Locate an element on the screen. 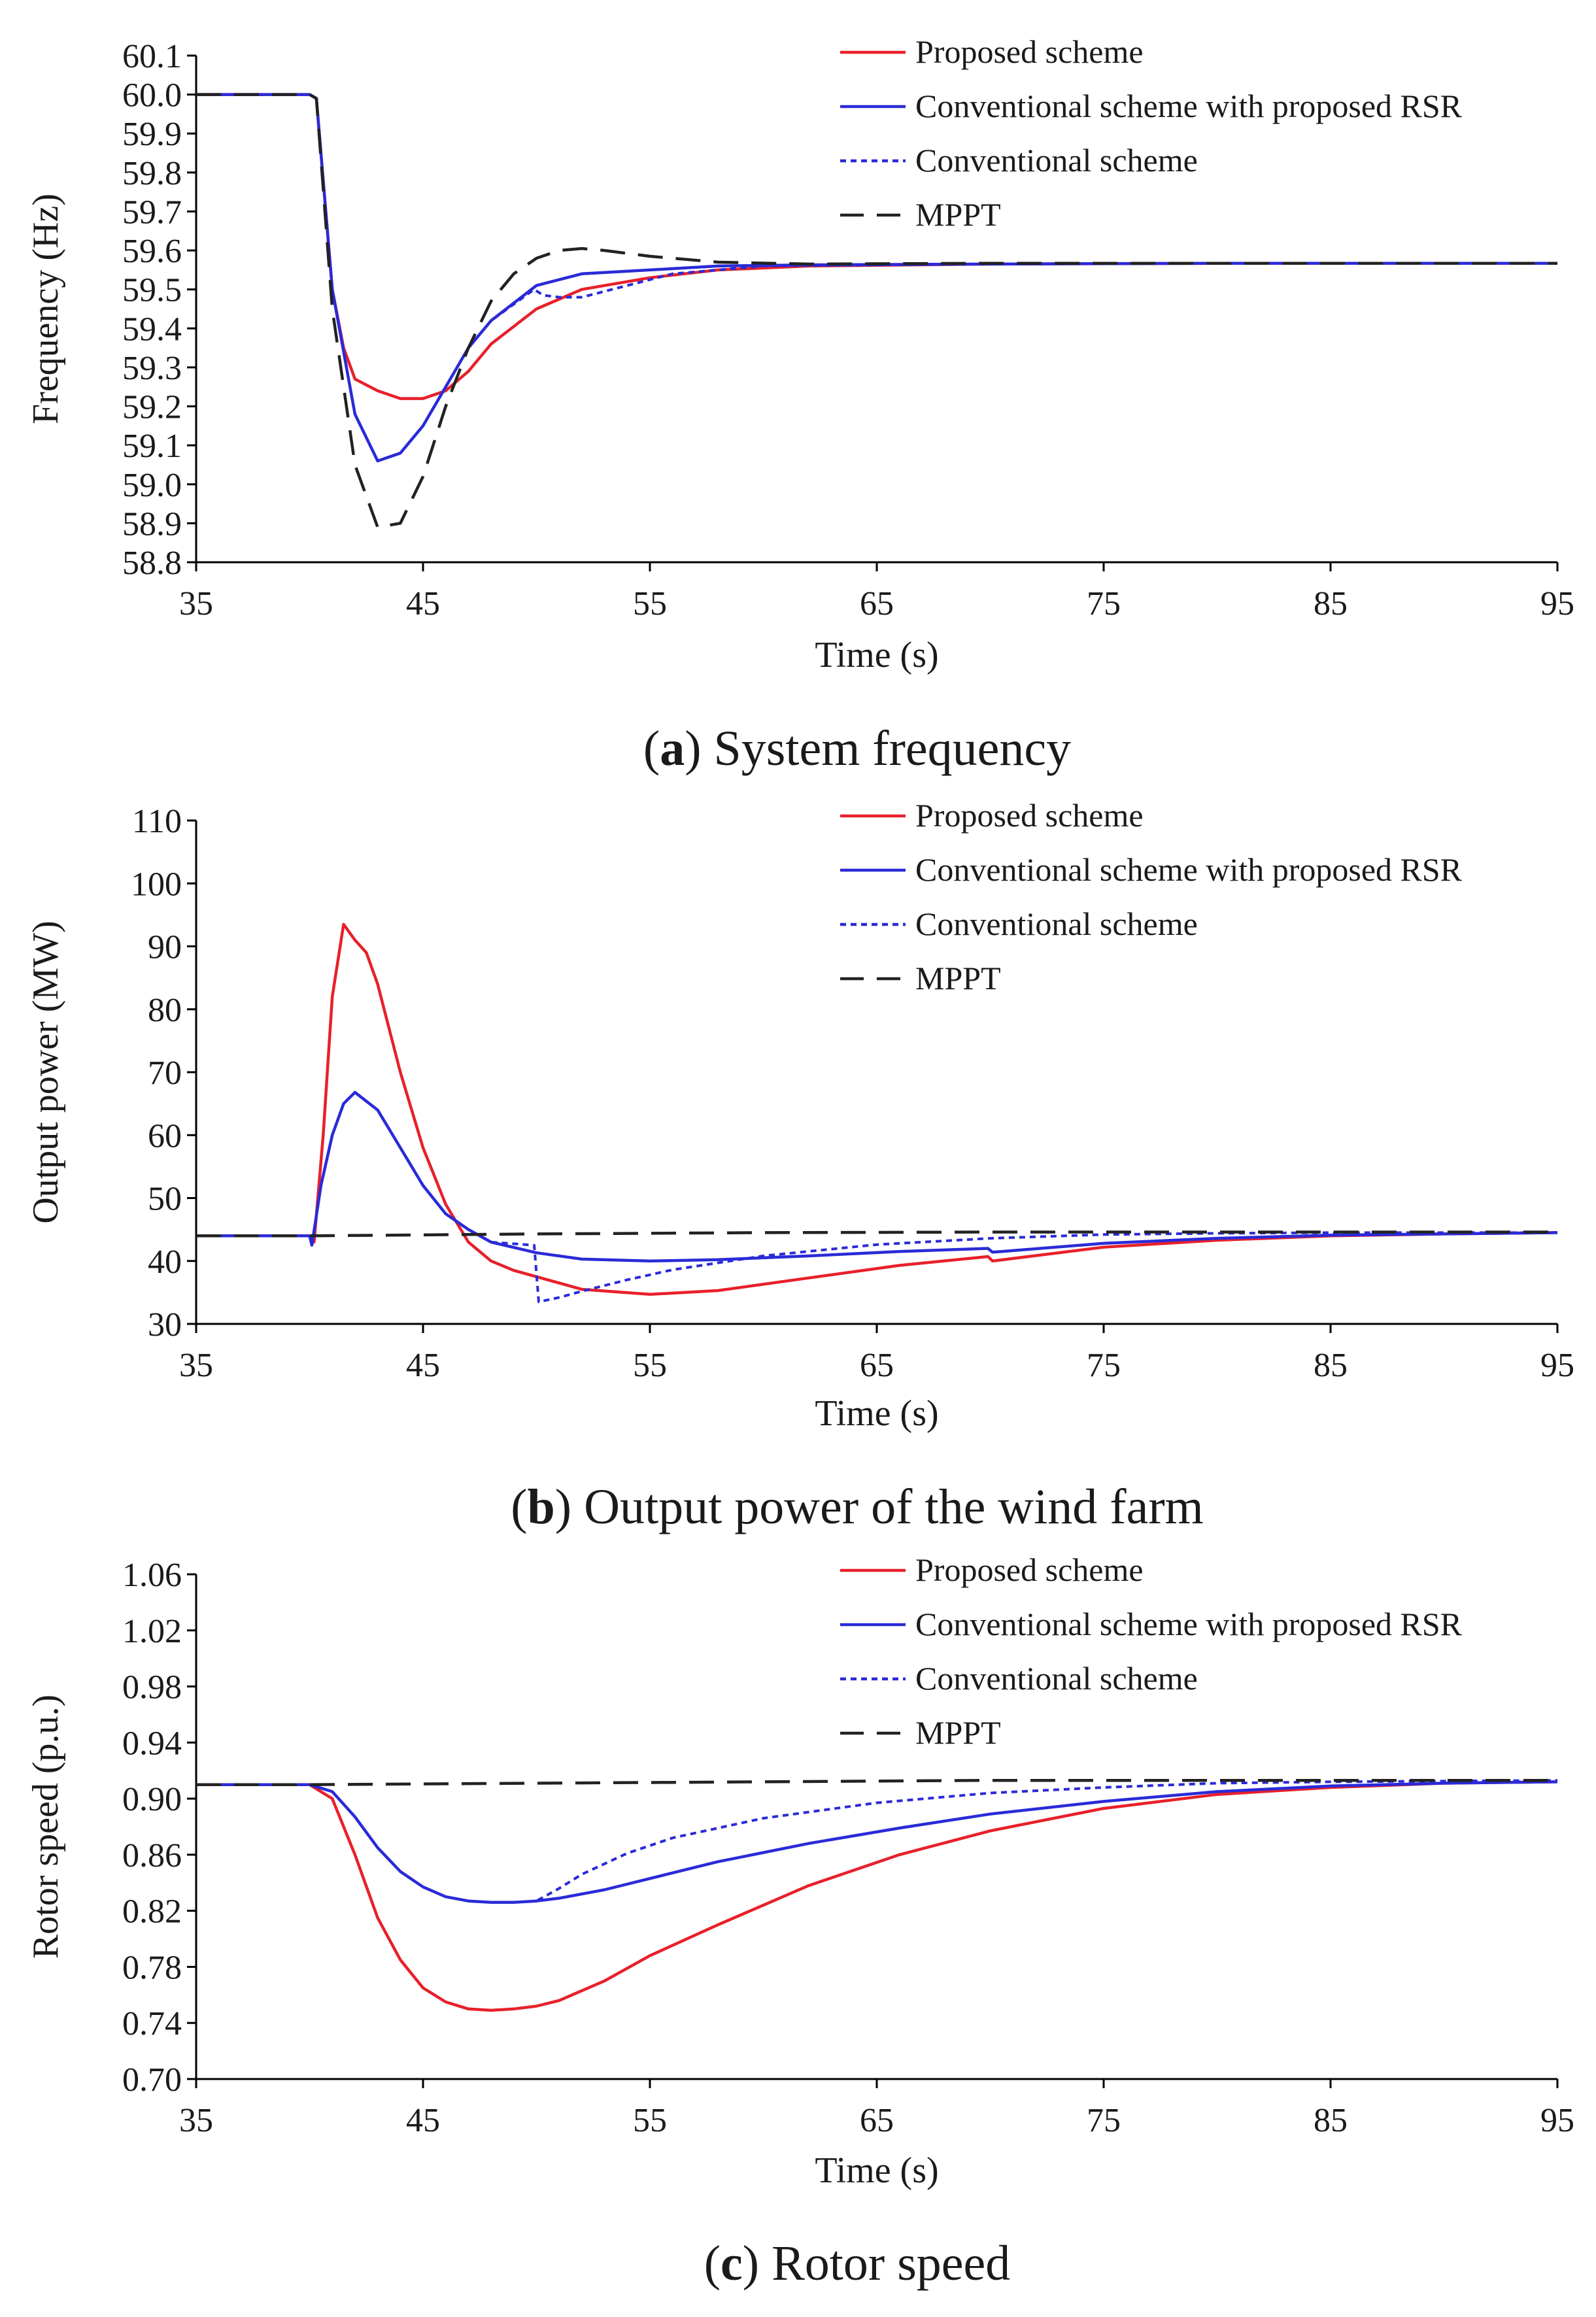 Image resolution: width=1596 pixels, height=2317 pixels. y-tick-label: 59.7 is located at coordinates (152, 212).